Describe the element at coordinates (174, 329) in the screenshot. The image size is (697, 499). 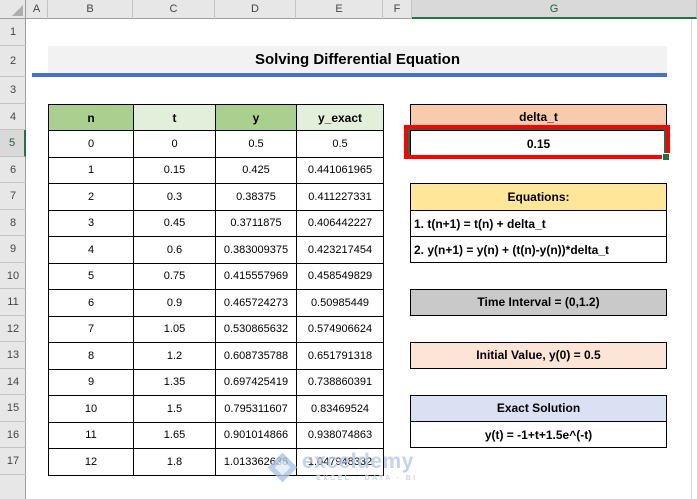
I see `cell: 1.05` at that location.